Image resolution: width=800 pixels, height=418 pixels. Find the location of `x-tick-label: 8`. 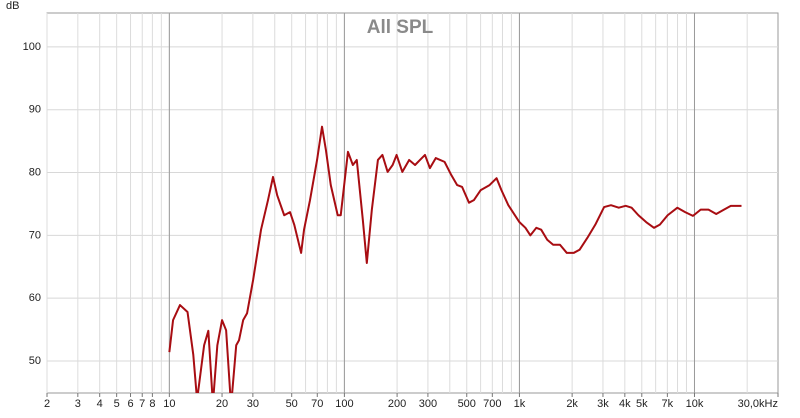

x-tick-label: 8 is located at coordinates (152, 404).